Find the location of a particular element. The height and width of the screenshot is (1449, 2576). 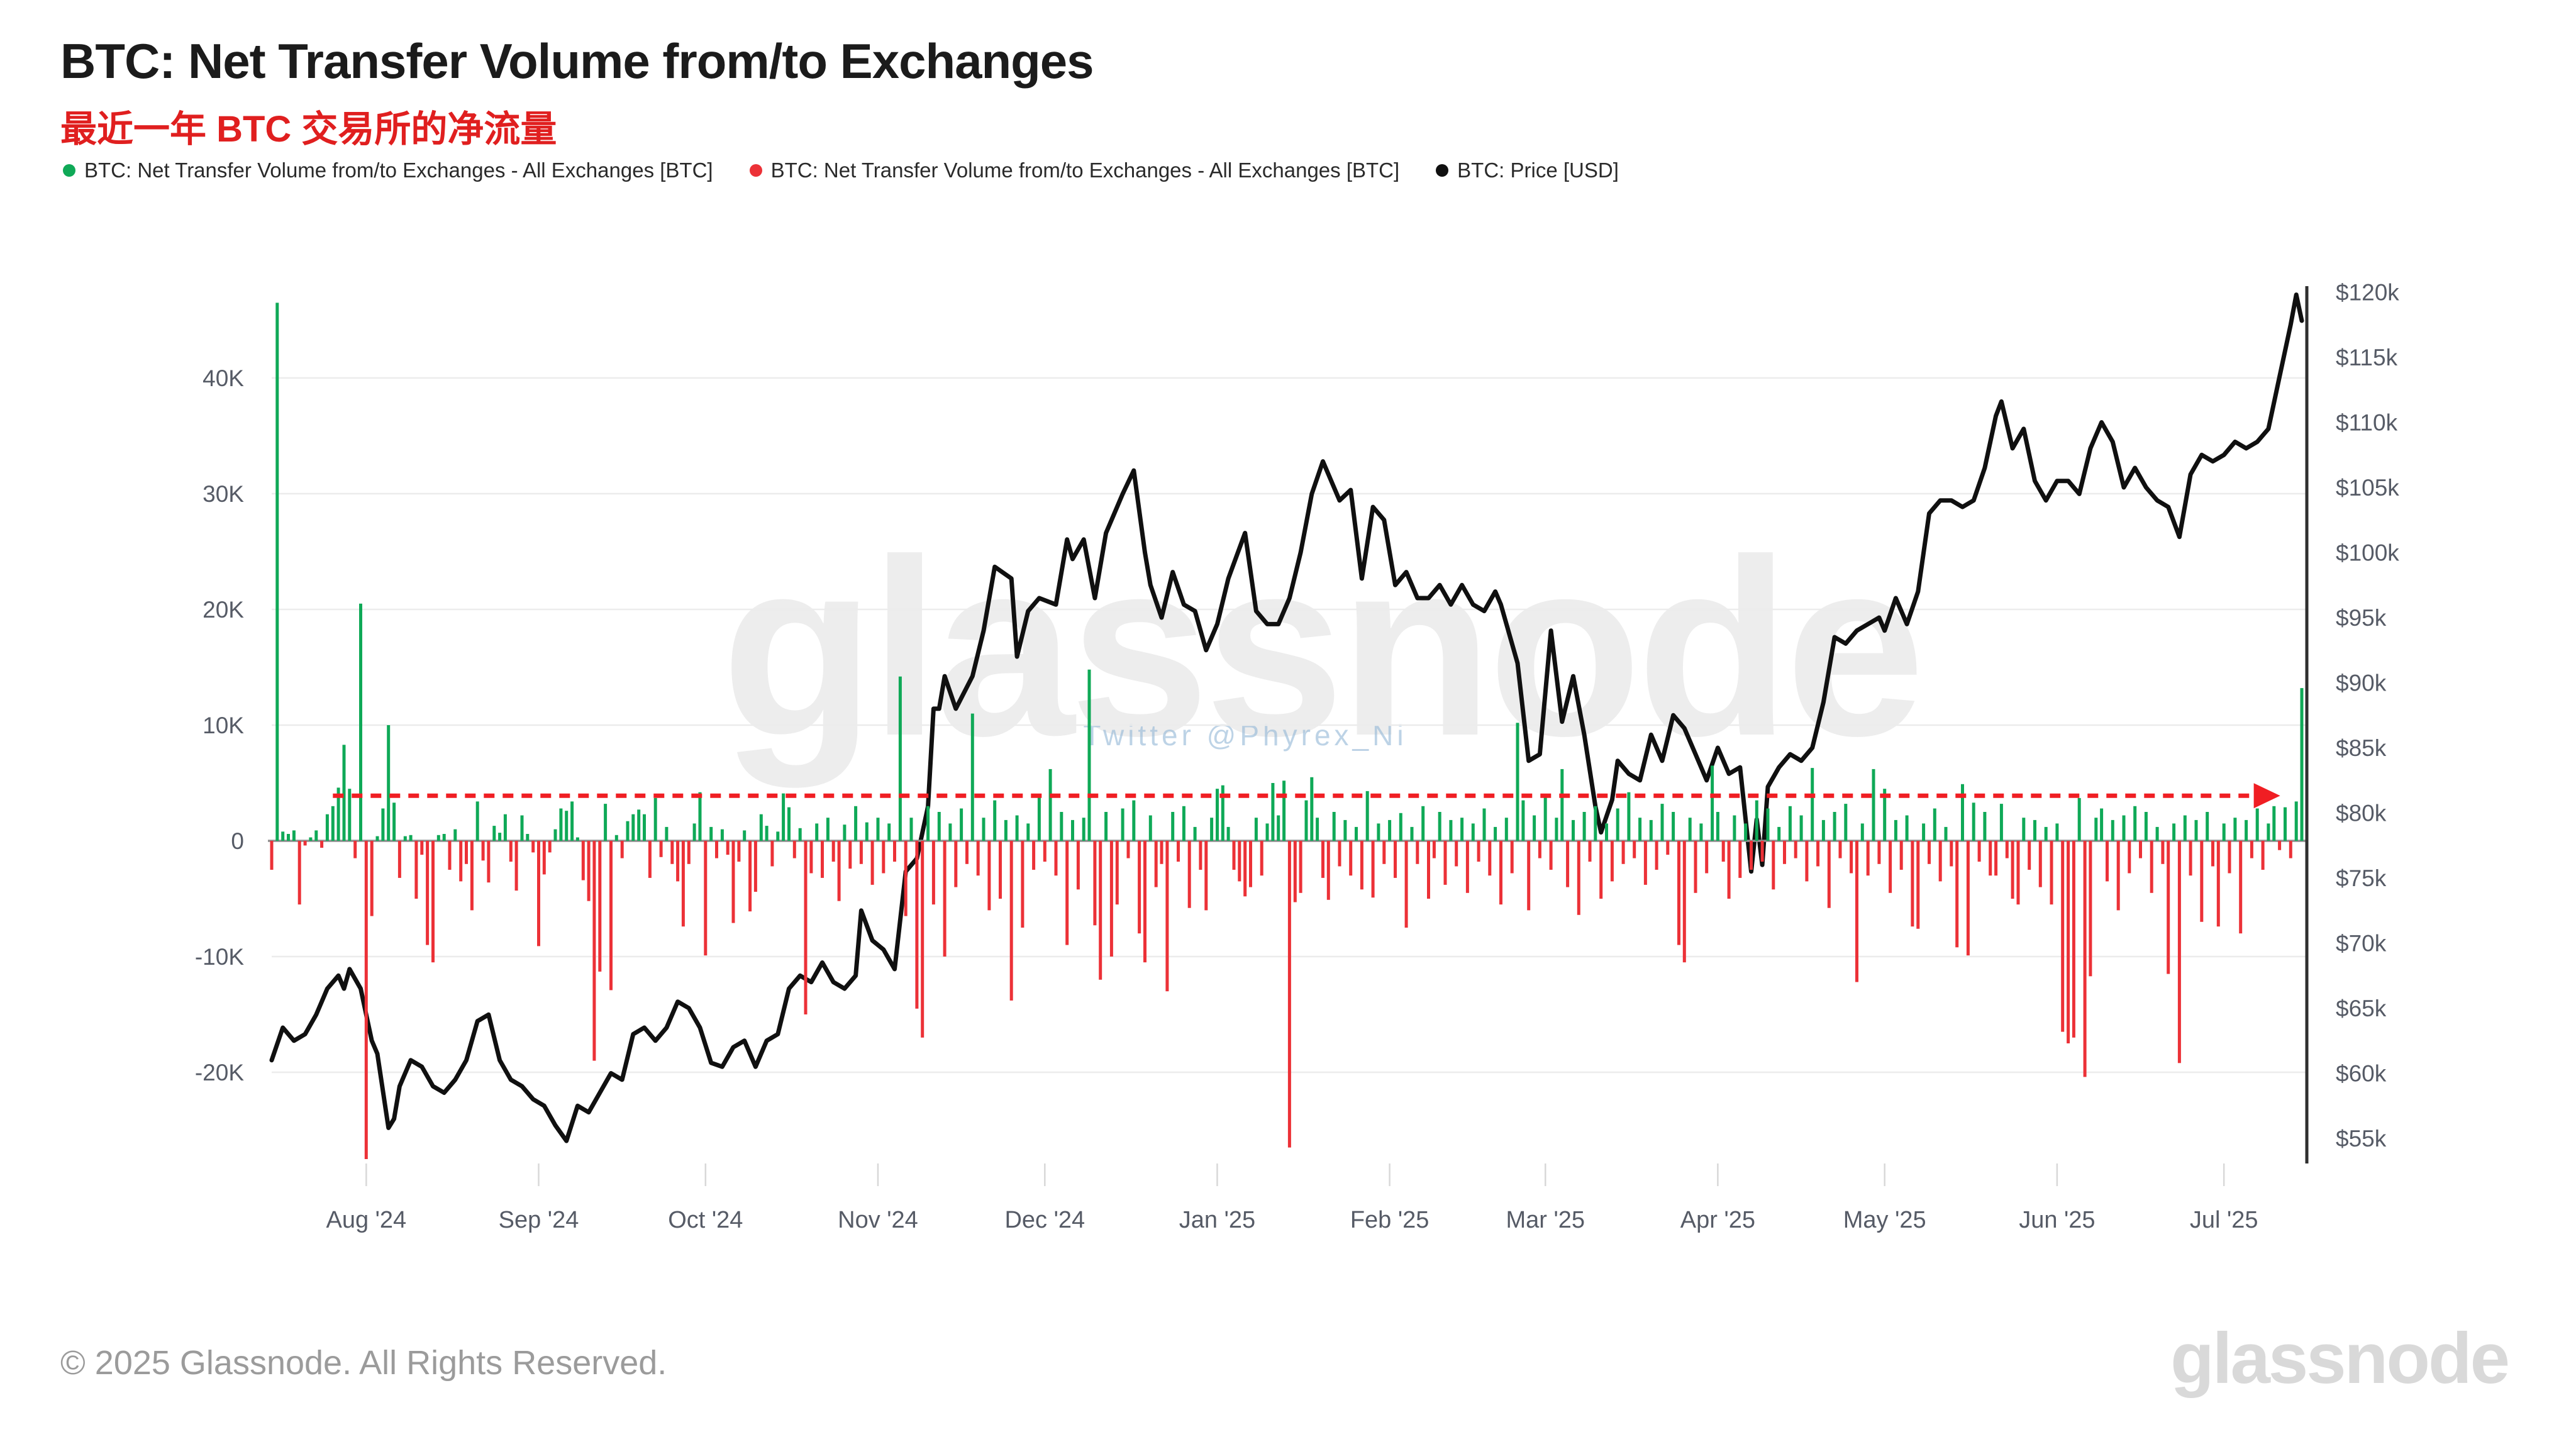

legend-dot-black-icon is located at coordinates (1442, 170).